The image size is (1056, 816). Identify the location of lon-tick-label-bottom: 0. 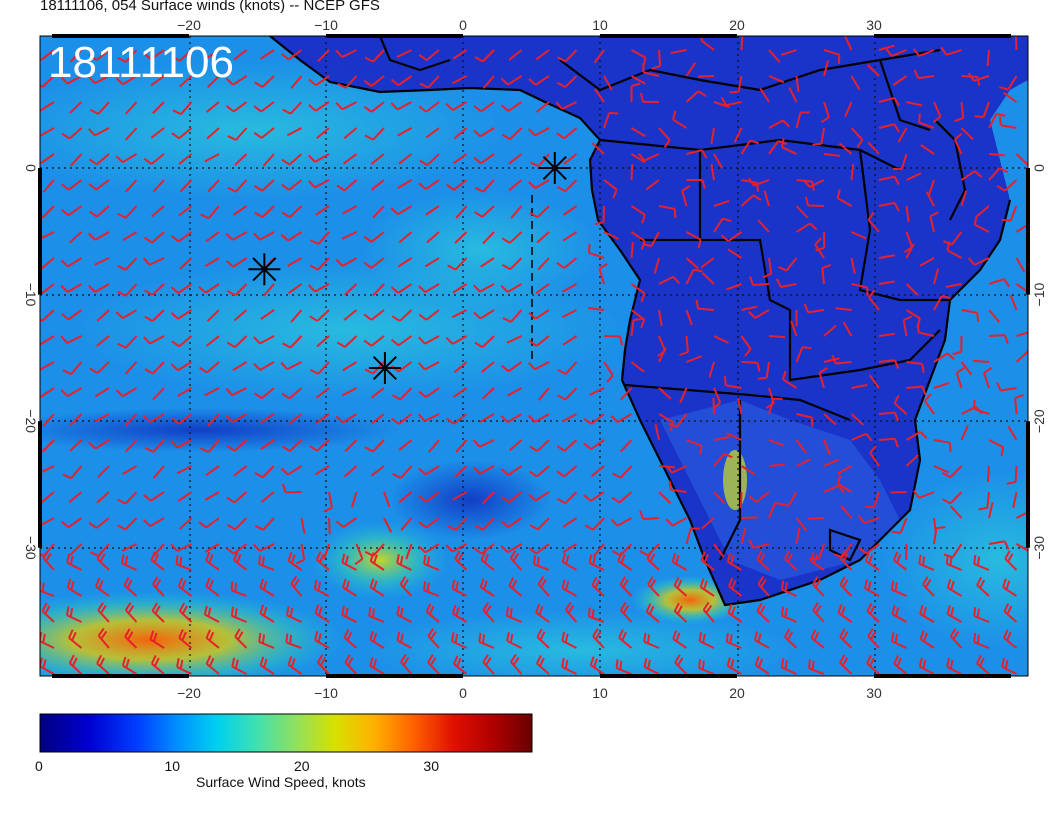
(463, 693).